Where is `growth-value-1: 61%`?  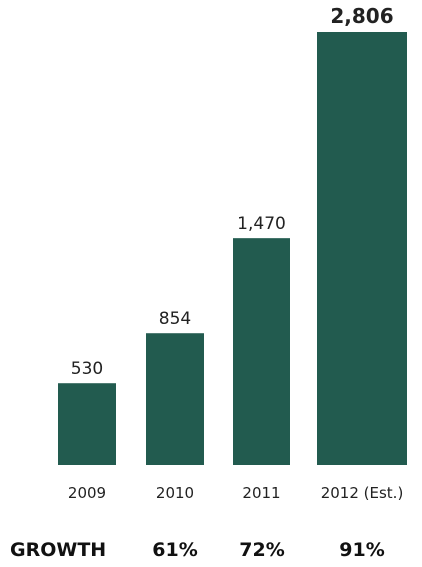
growth-value-1: 61% is located at coordinates (174, 550).